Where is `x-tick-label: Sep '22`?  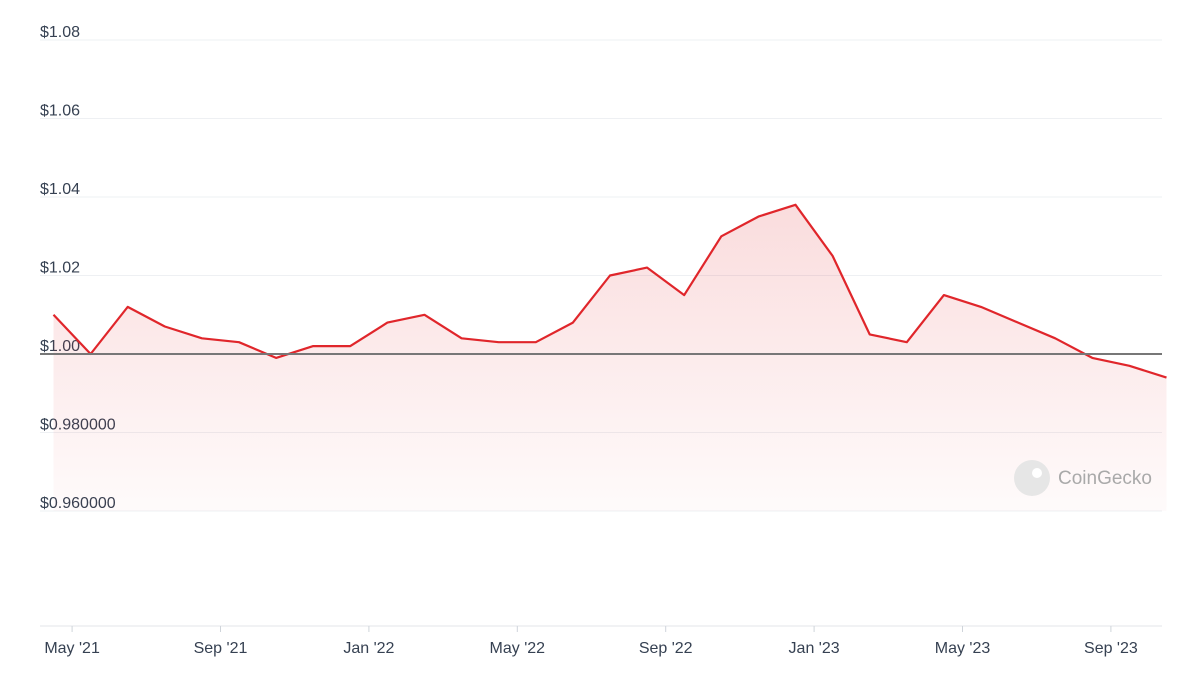 x-tick-label: Sep '22 is located at coordinates (666, 648).